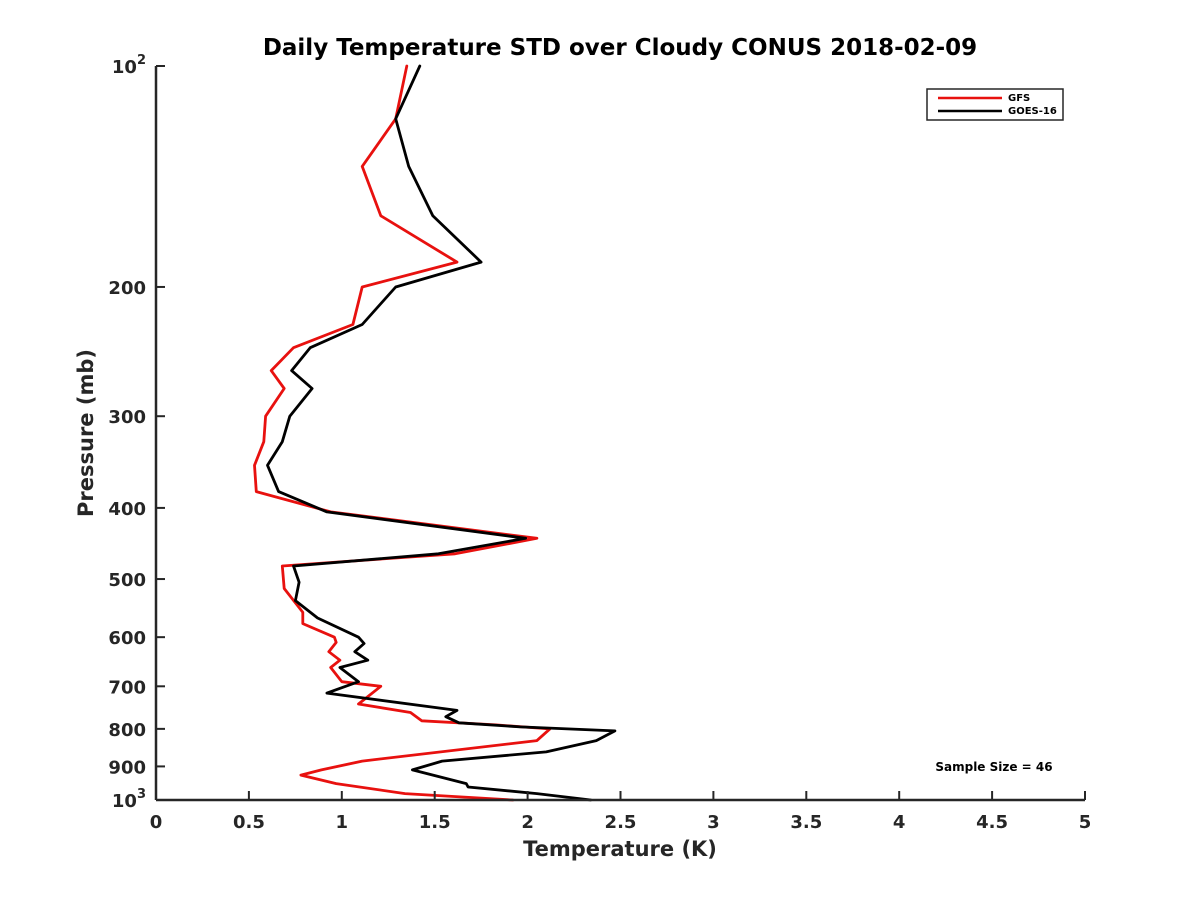 This screenshot has width=1200, height=900. I want to click on legend: GFS GOES-16, so click(995, 104).